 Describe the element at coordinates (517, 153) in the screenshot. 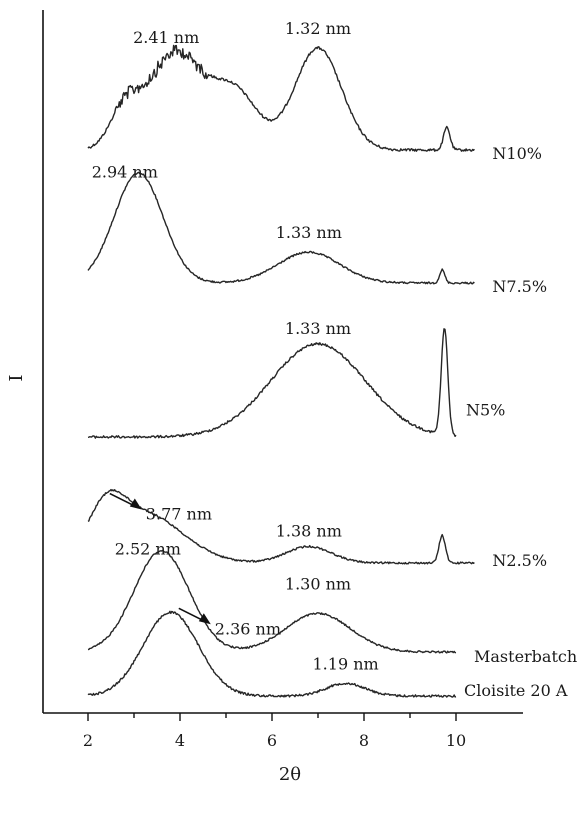

I see `series-label: N10%` at that location.